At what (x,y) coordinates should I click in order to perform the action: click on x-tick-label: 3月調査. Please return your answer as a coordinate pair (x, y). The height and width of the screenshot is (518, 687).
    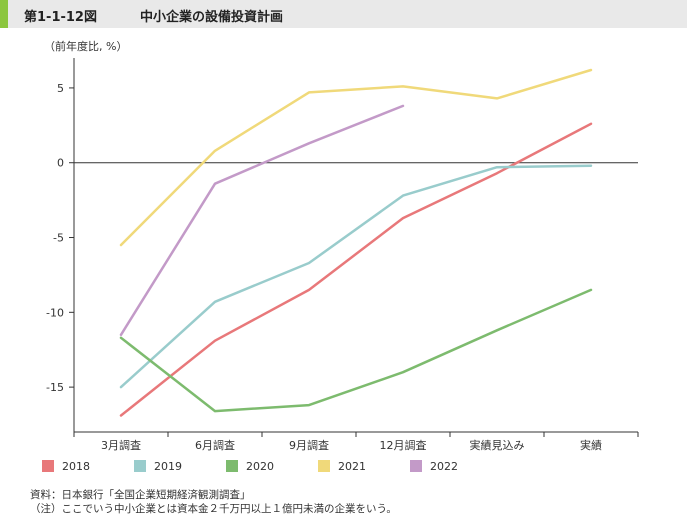
    Looking at the image, I should click on (121, 445).